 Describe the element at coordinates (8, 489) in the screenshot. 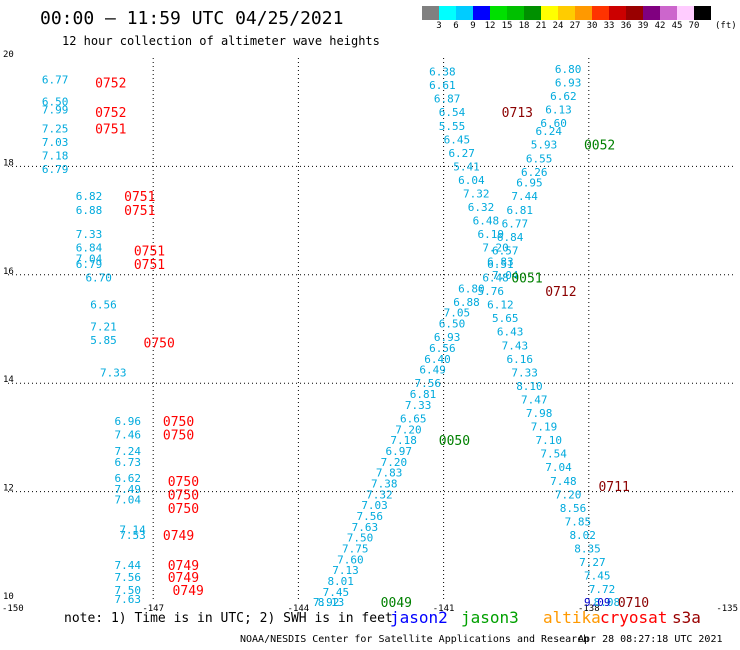

I see `y-tick-label: 12` at that location.